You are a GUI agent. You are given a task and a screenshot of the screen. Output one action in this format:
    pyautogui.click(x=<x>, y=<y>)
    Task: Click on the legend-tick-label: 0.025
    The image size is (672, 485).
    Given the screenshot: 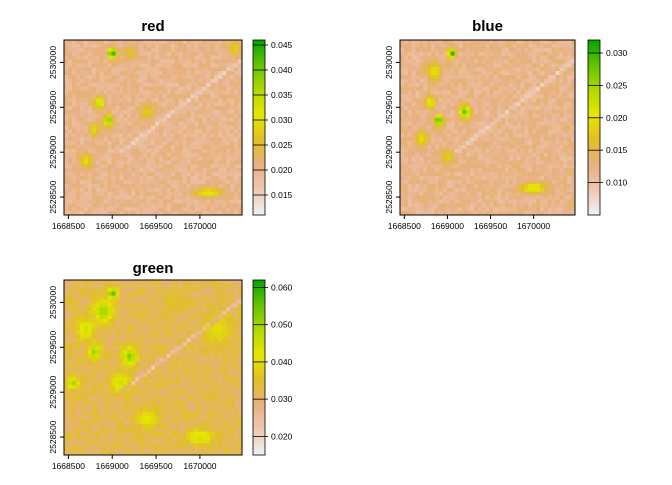 What is the action you would take?
    pyautogui.click(x=617, y=85)
    